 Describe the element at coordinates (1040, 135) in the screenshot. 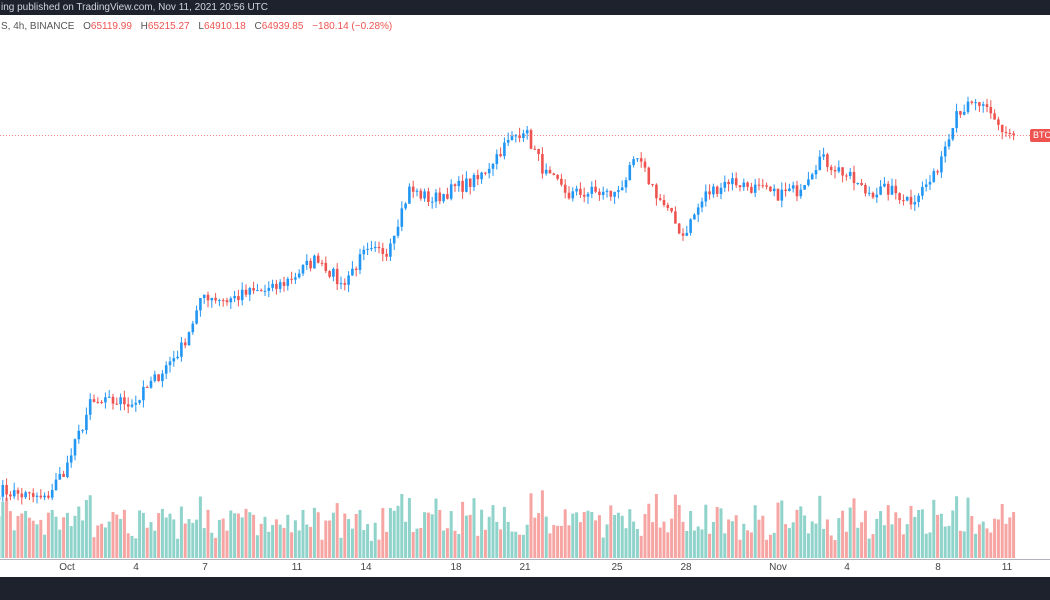

I see `last-price-badge: BTC` at that location.